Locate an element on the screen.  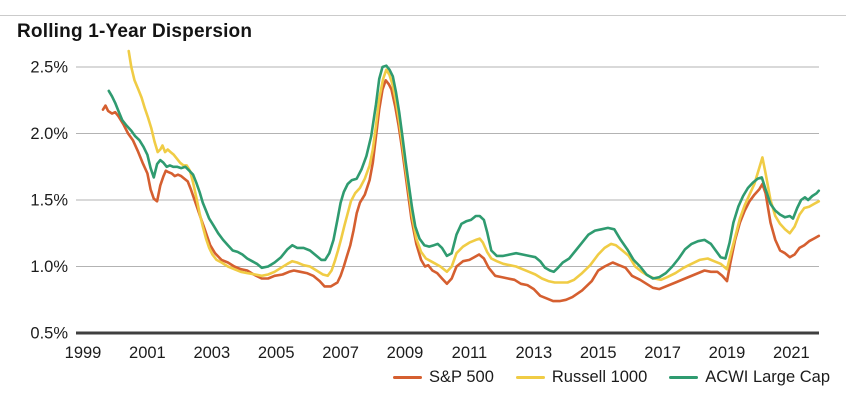
y-axis-label: 1.5% is located at coordinates (49, 201).